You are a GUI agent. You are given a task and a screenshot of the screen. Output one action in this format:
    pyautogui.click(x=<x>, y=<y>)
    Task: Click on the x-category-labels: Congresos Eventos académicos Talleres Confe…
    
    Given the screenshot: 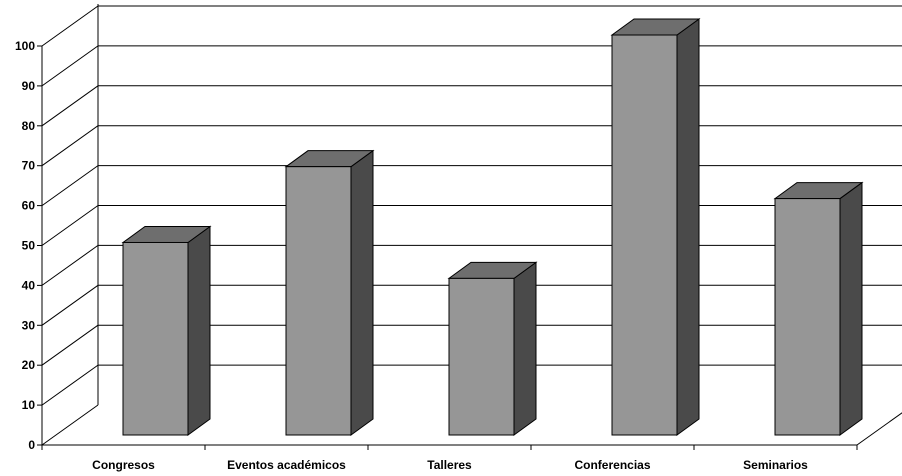 What is the action you would take?
    pyautogui.click(x=450, y=465)
    